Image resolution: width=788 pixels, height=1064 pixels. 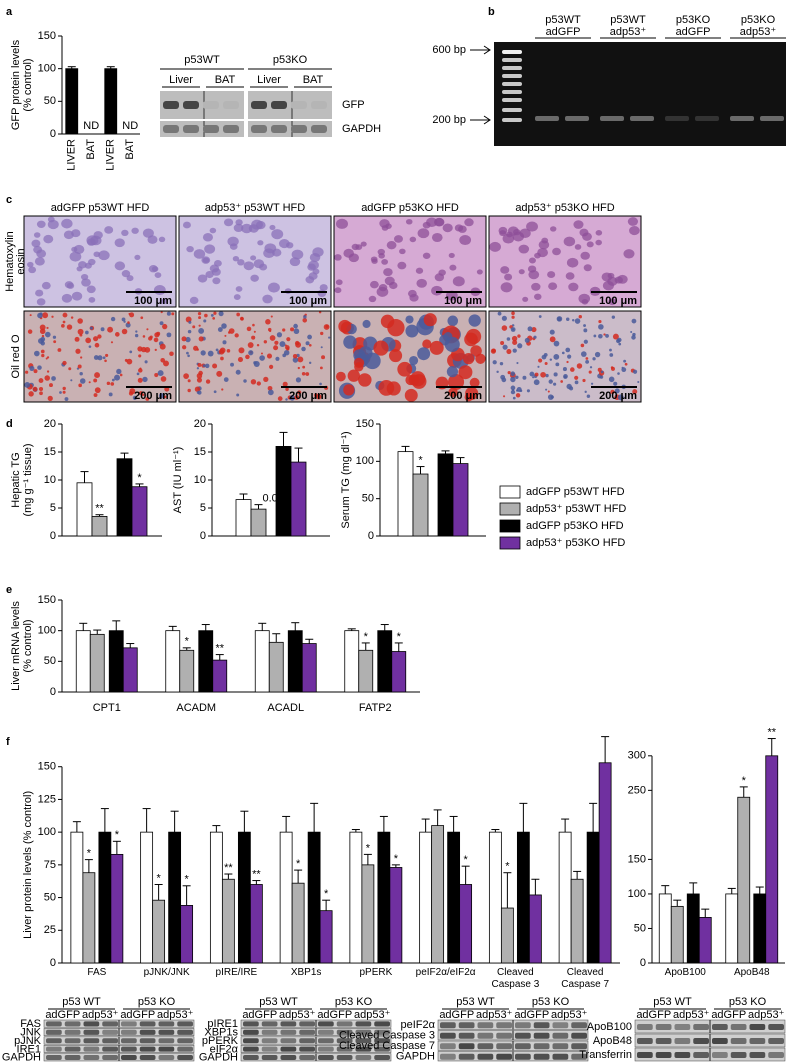 What do you see at coordinates (50, 101) in the screenshot?
I see `y-tick-label: 50` at bounding box center [50, 101].